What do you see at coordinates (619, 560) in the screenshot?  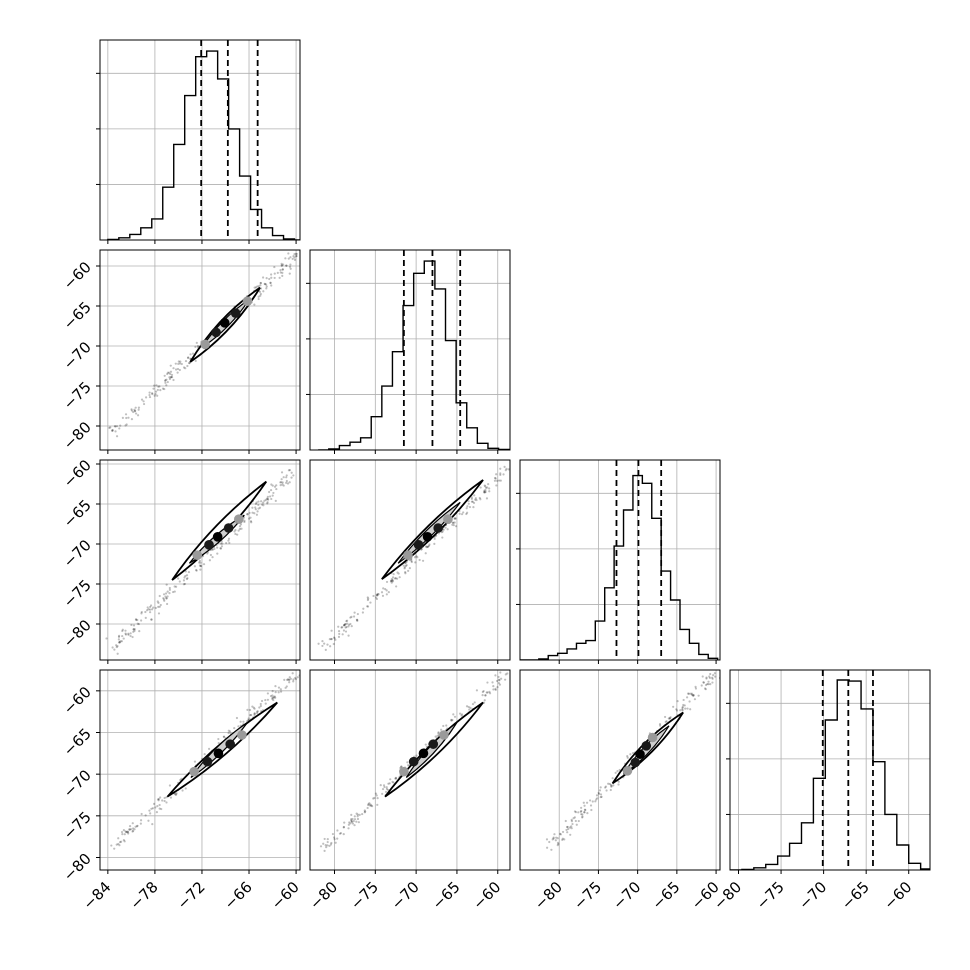 I see `panel-content` at bounding box center [619, 560].